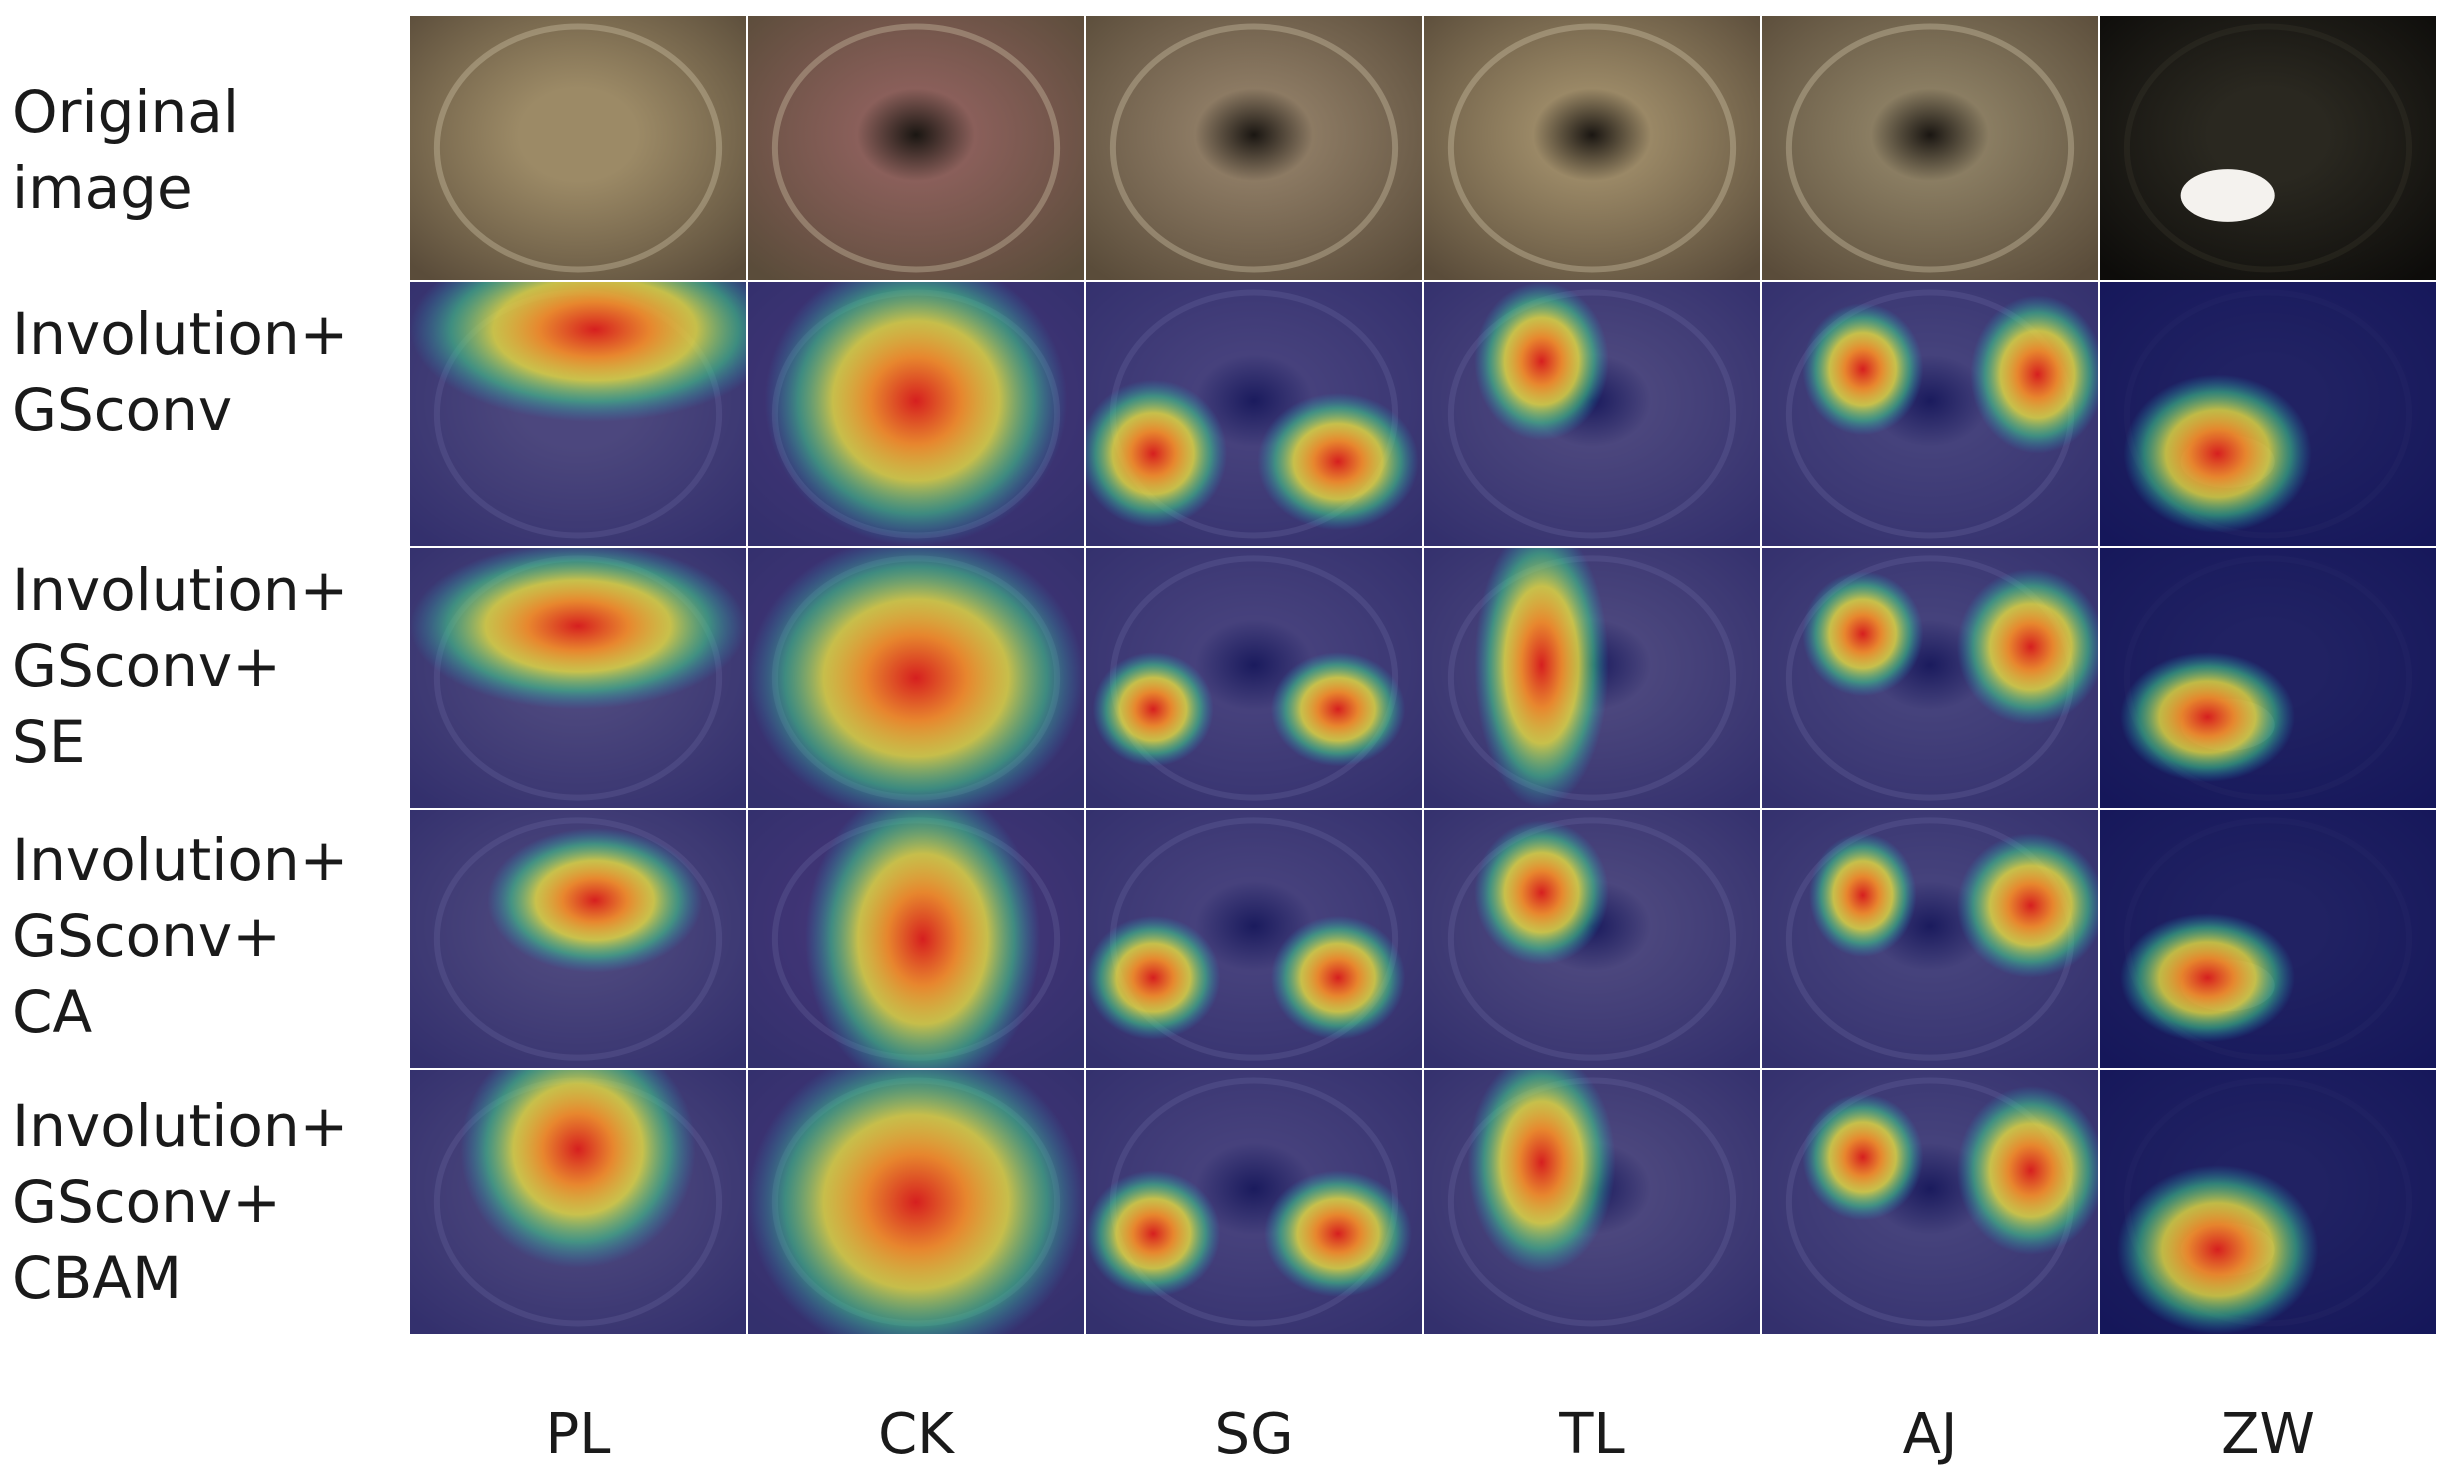  Describe the element at coordinates (1592, 148) in the screenshot. I see `original-image-tl` at that location.